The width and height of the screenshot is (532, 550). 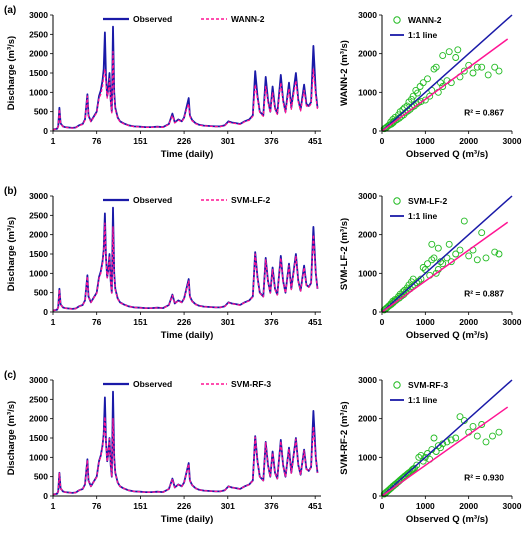 I want to click on legend-label: Observed, so click(x=152, y=19).